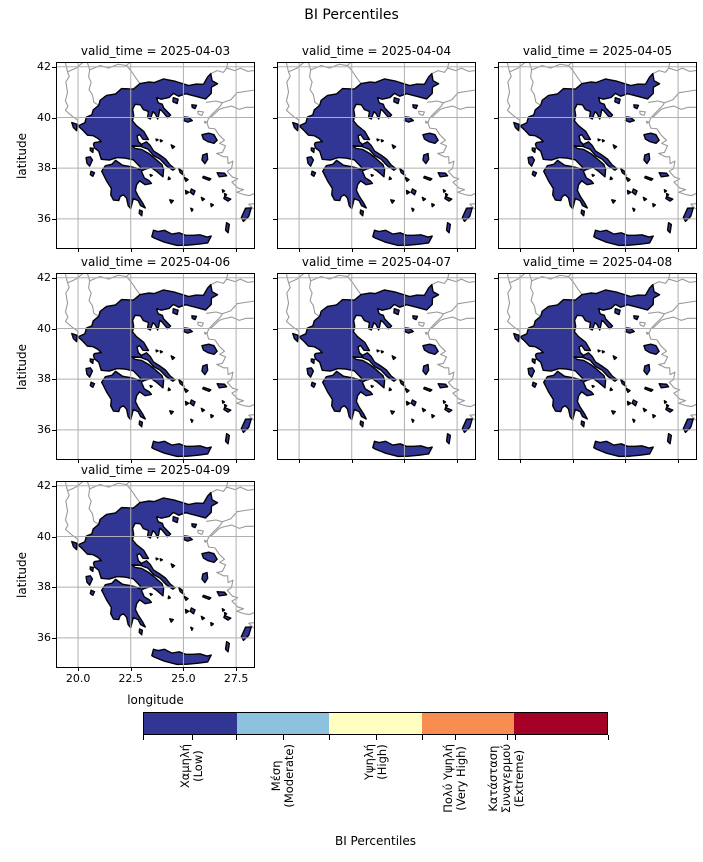 The width and height of the screenshot is (703, 862). I want to click on facet-title: valid_time = 2025-04-05, so click(597, 51).